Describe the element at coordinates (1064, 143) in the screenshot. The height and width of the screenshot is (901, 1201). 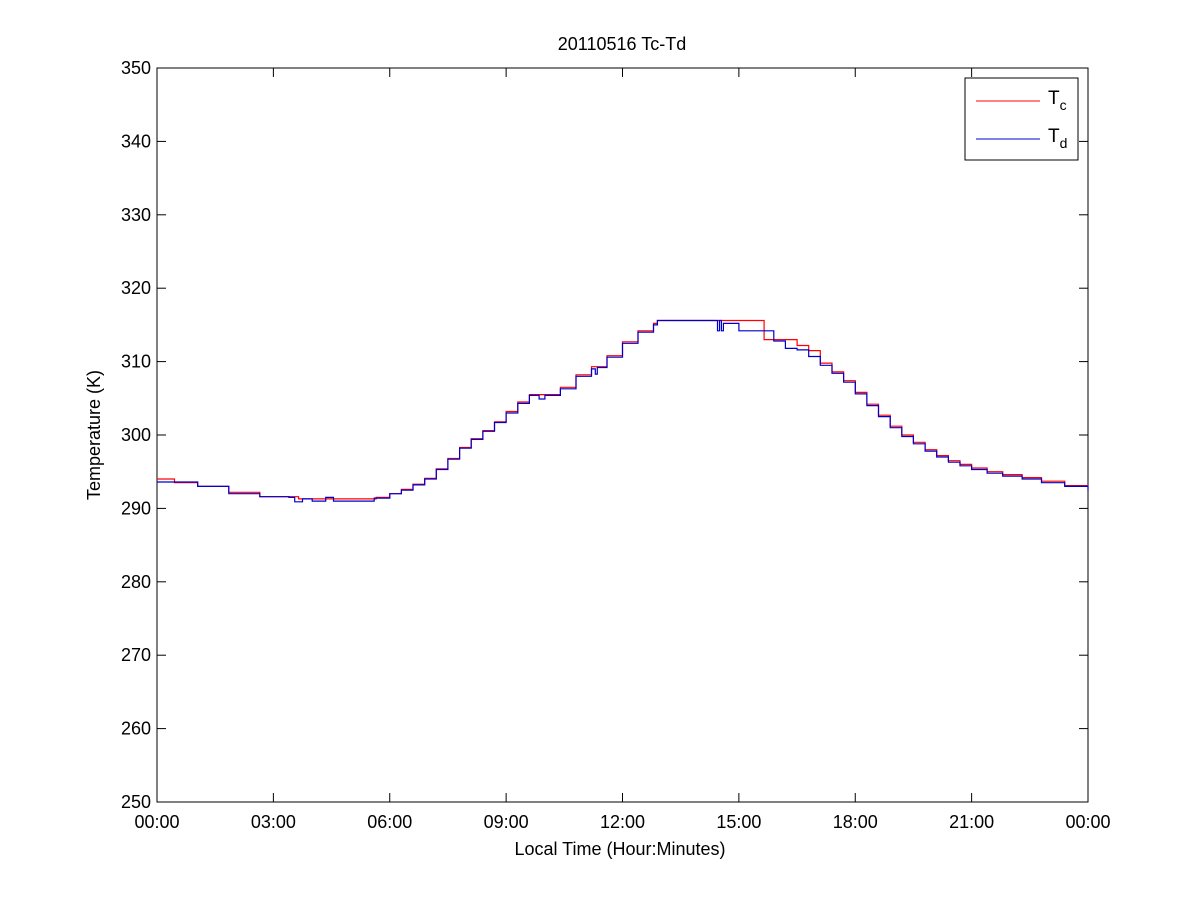
I see `legend-subscript-td: d` at that location.